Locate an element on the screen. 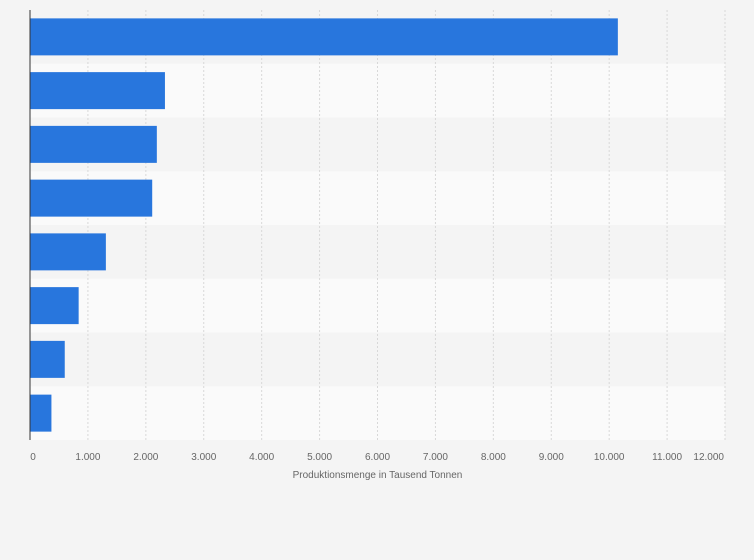 The height and width of the screenshot is (560, 754). x-tick-label: 4.000 is located at coordinates (261, 457).